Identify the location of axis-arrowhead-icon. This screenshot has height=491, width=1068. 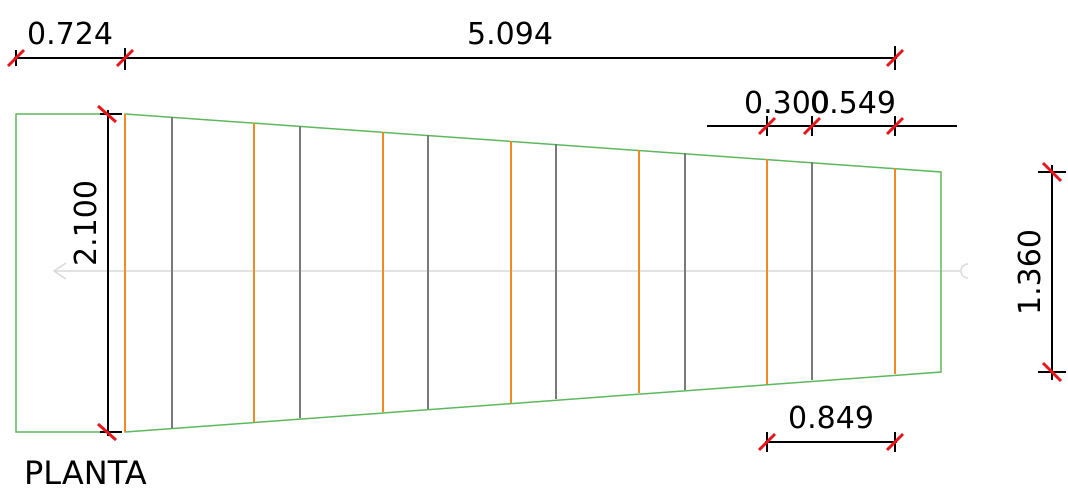
(59, 271).